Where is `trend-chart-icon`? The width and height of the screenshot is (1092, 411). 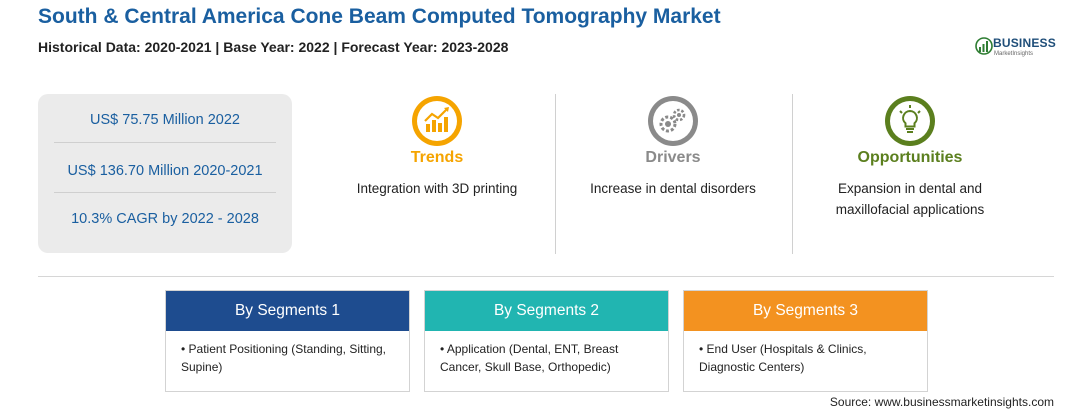
trend-chart-icon is located at coordinates (437, 121).